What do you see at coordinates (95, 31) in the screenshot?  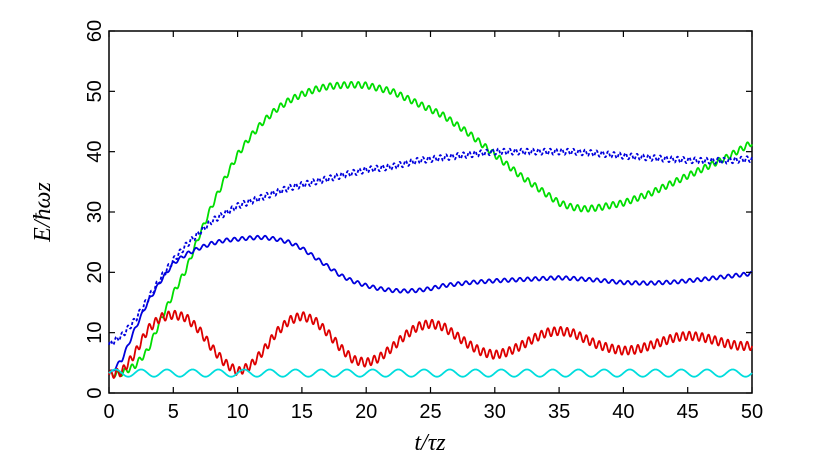 I see `y-tick-label: 60` at bounding box center [95, 31].